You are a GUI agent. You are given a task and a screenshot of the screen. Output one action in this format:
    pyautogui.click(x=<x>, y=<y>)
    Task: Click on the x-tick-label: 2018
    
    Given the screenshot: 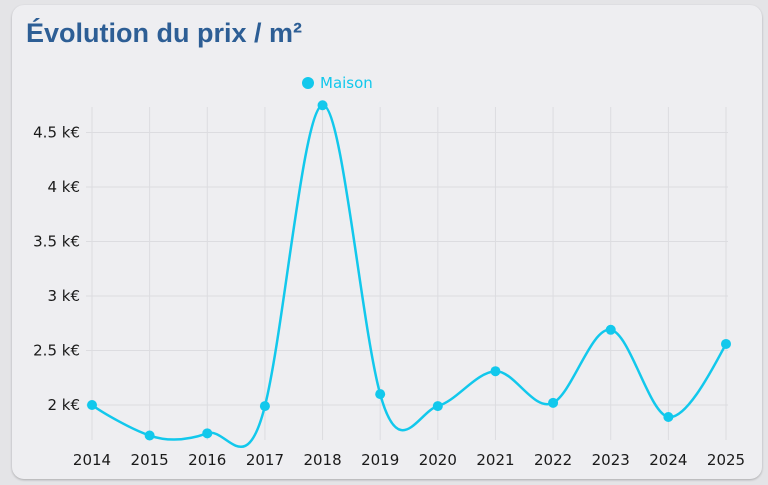 What is the action you would take?
    pyautogui.click(x=322, y=460)
    